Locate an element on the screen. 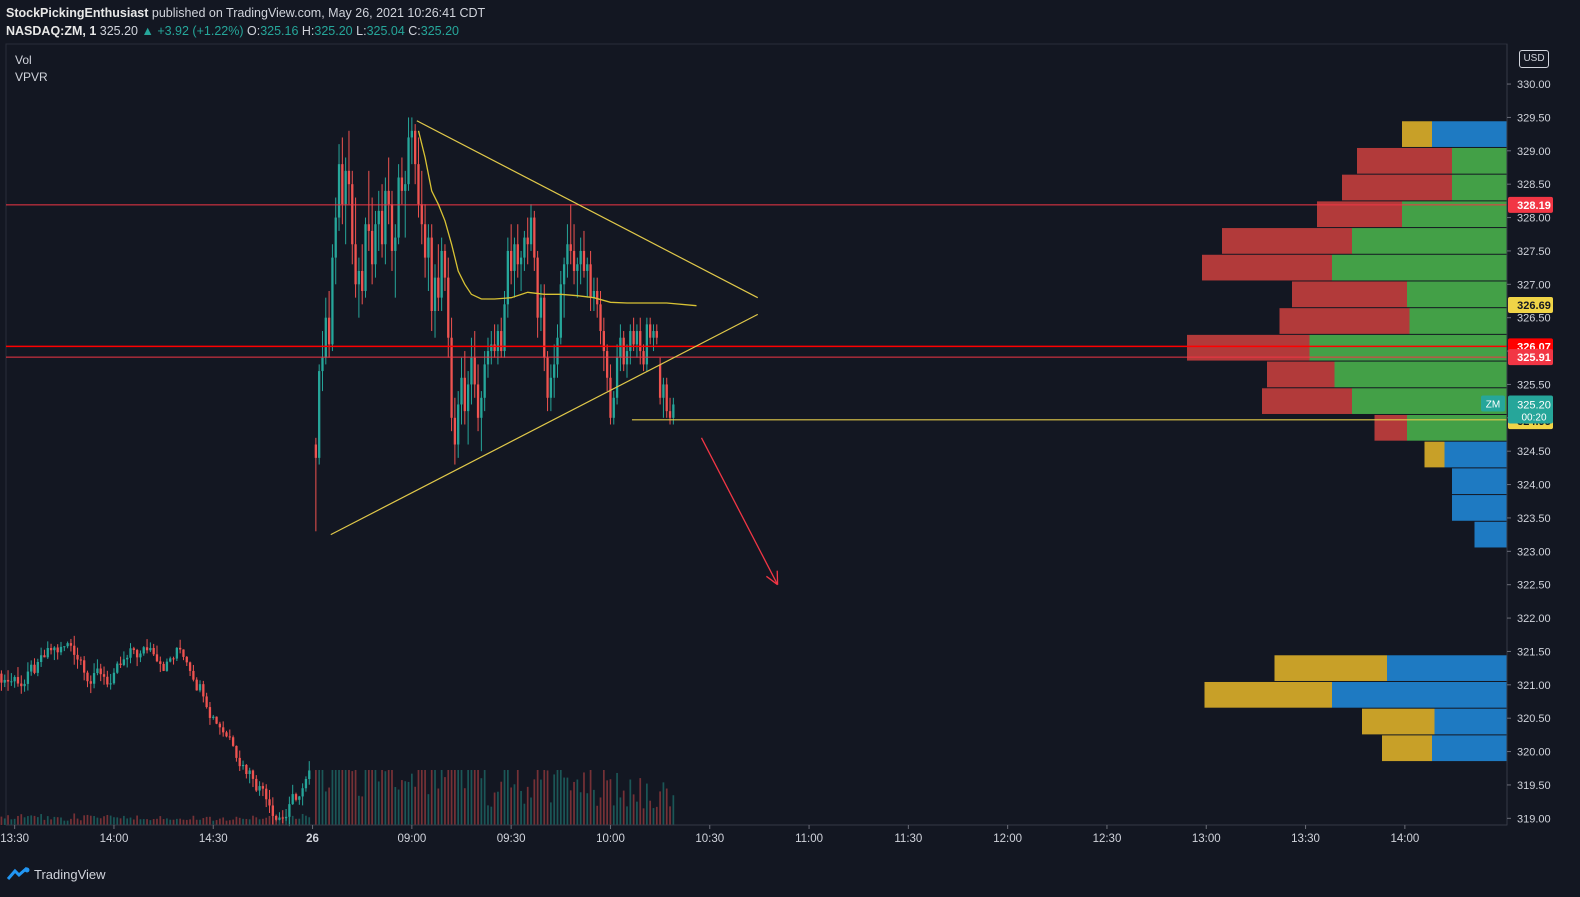  vpvr-up-bar is located at coordinates (1469, 748).